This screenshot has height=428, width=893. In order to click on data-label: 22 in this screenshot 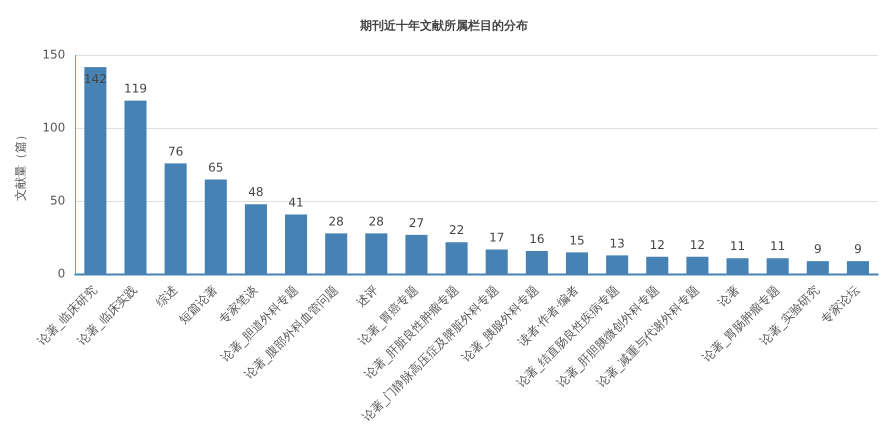, I will do `click(456, 230)`.